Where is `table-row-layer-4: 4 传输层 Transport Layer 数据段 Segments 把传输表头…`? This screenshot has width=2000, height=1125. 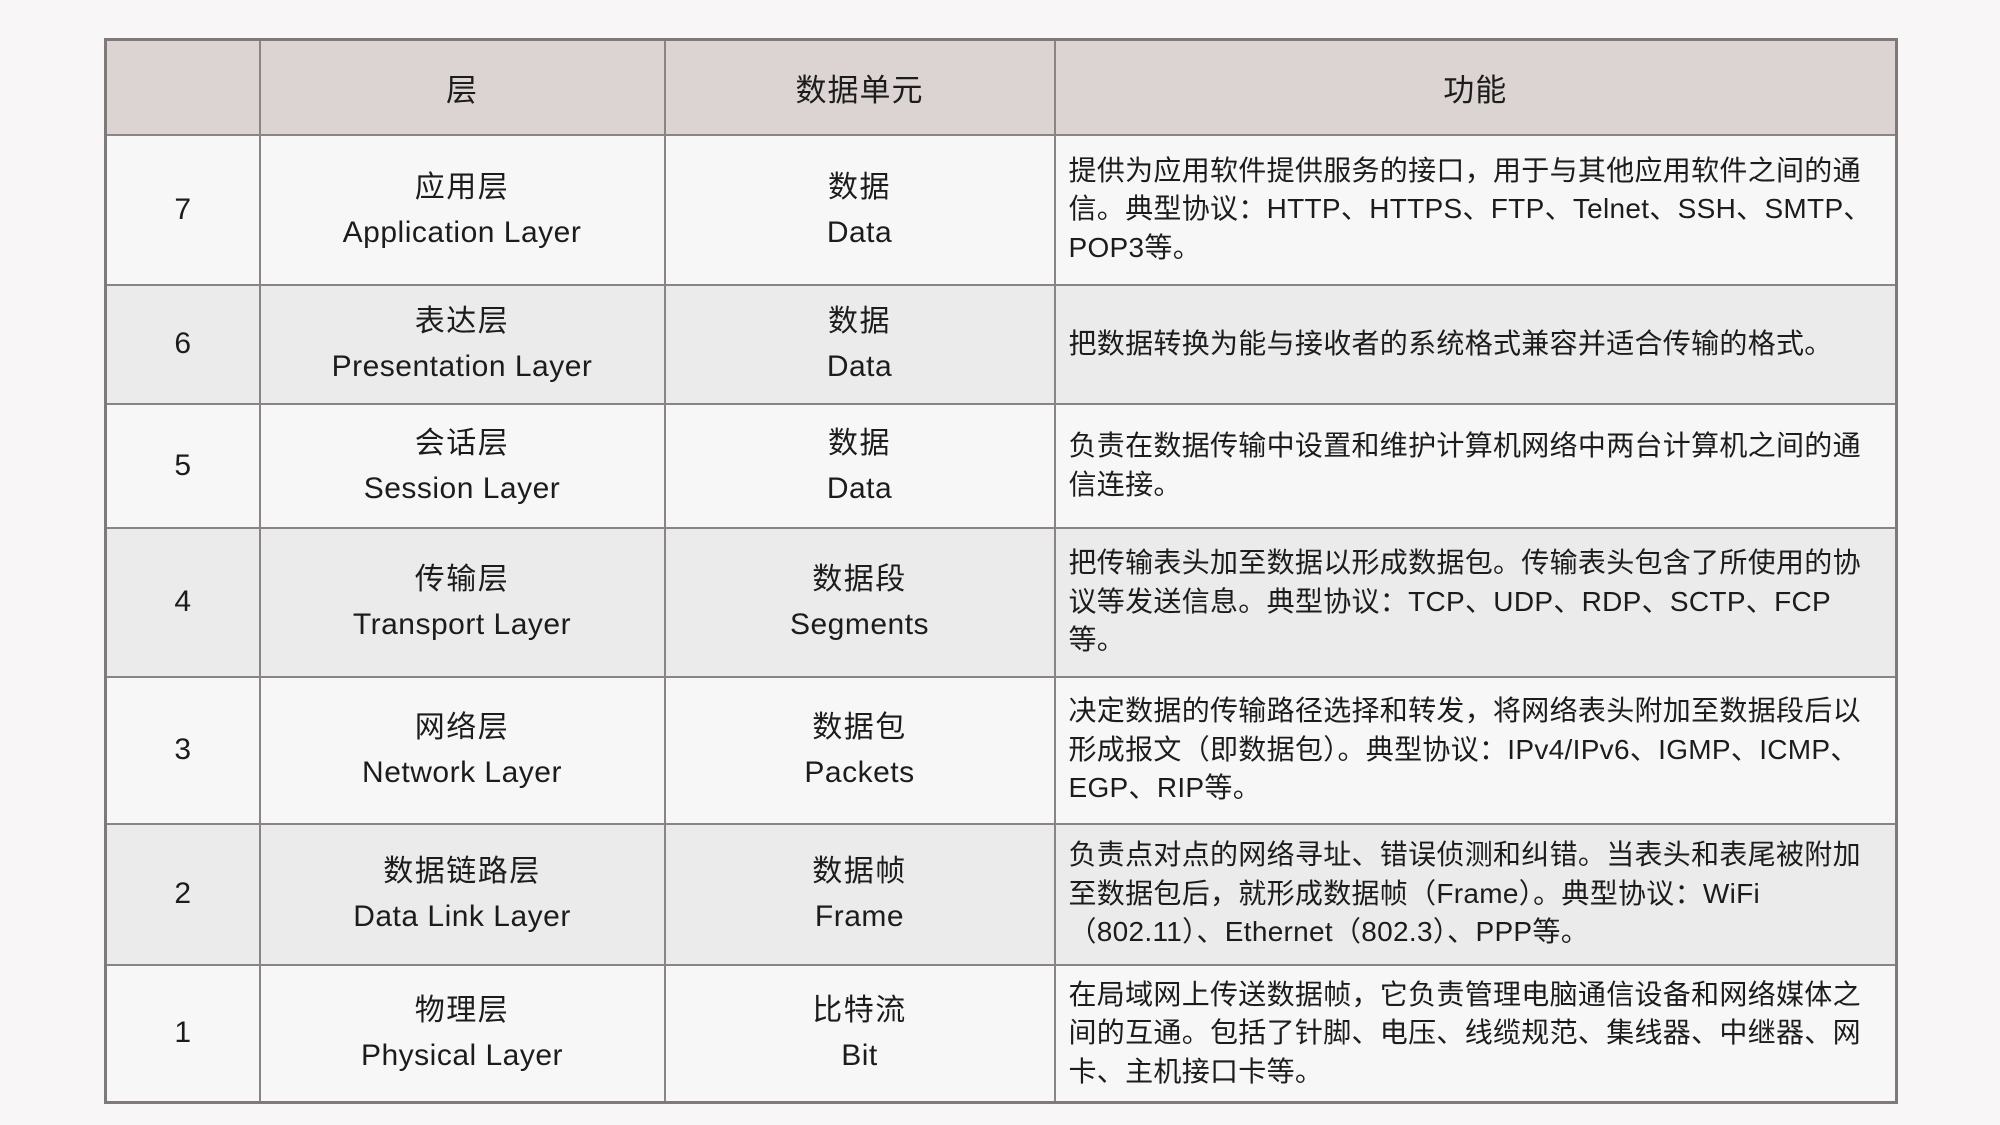
table-row-layer-4: 4 传输层 Transport Layer 数据段 Segments 把传输表头… is located at coordinates (1001, 602).